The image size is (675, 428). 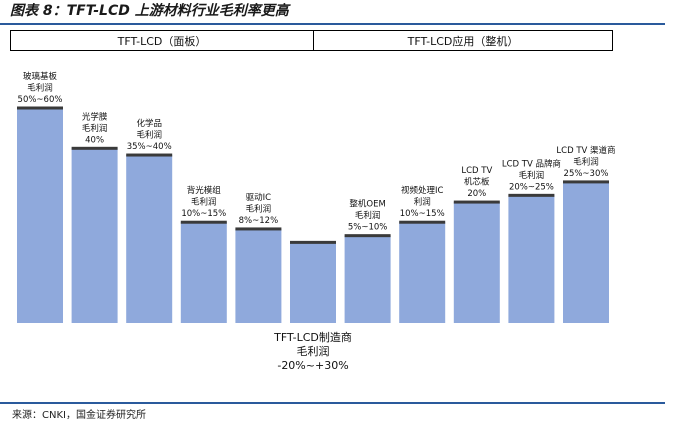 I want to click on top-rule, so click(x=332, y=24).